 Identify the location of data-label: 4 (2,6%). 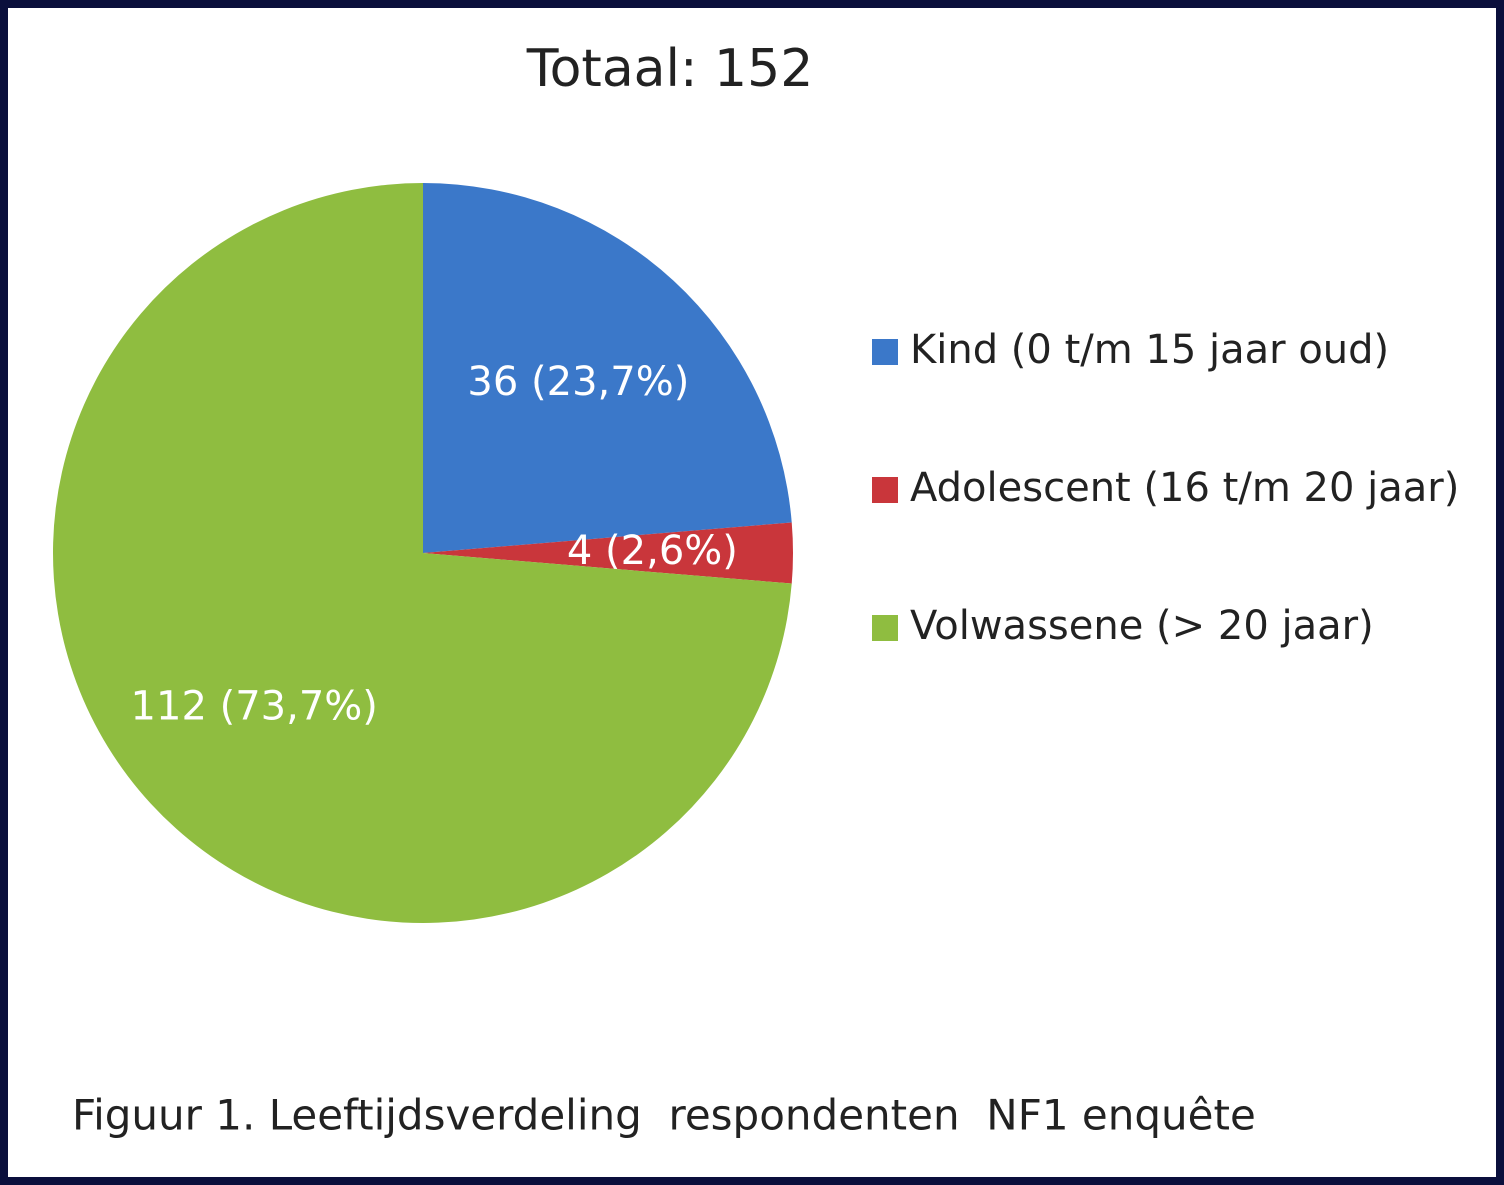
(652, 551).